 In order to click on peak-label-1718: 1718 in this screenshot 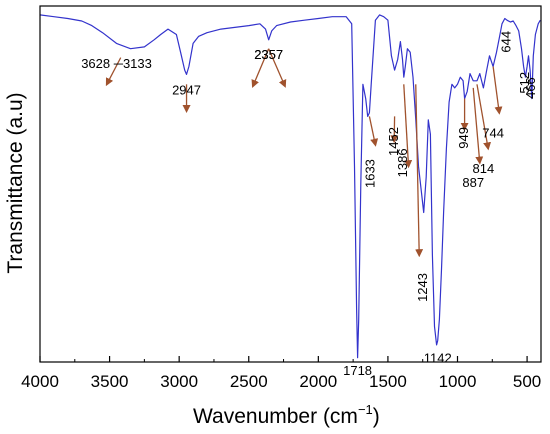, I will do `click(357, 370)`.